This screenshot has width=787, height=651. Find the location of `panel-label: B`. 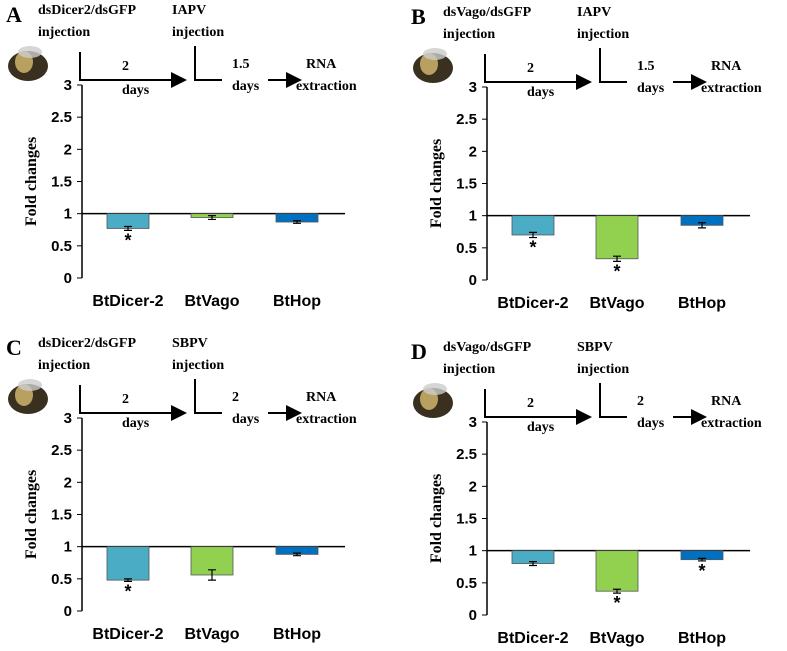

panel-label: B is located at coordinates (418, 16).